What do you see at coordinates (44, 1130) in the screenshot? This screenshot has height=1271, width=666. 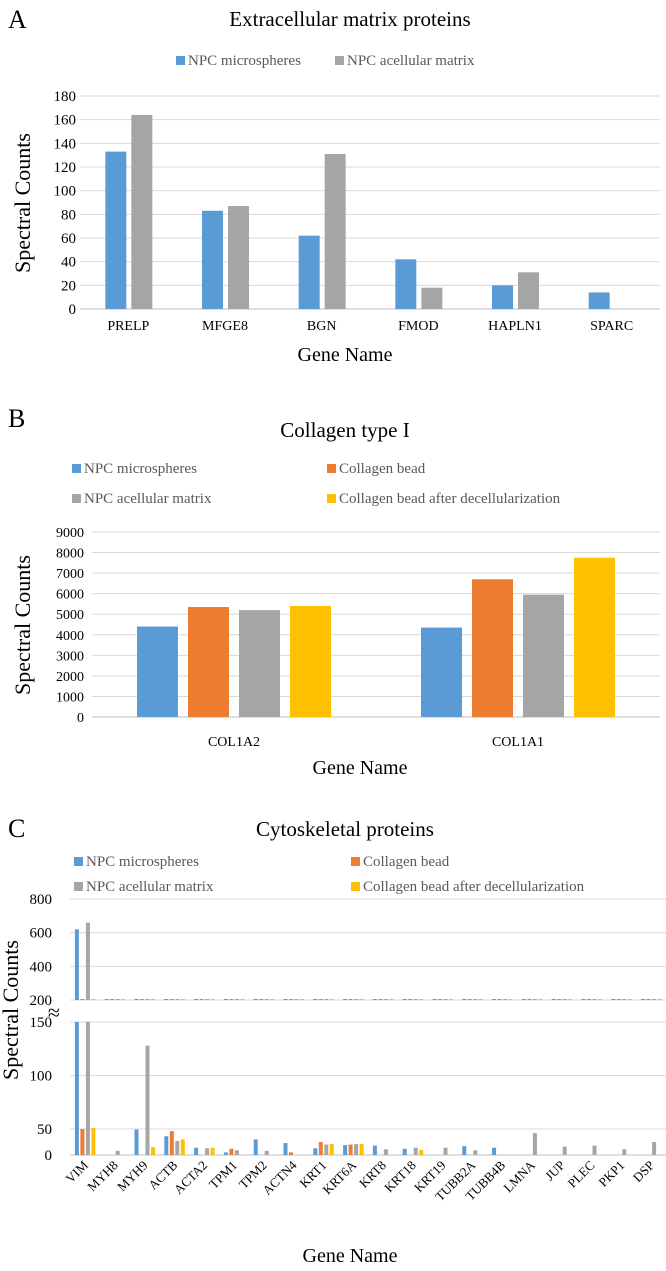 I see `y-tick-label: 50` at bounding box center [44, 1130].